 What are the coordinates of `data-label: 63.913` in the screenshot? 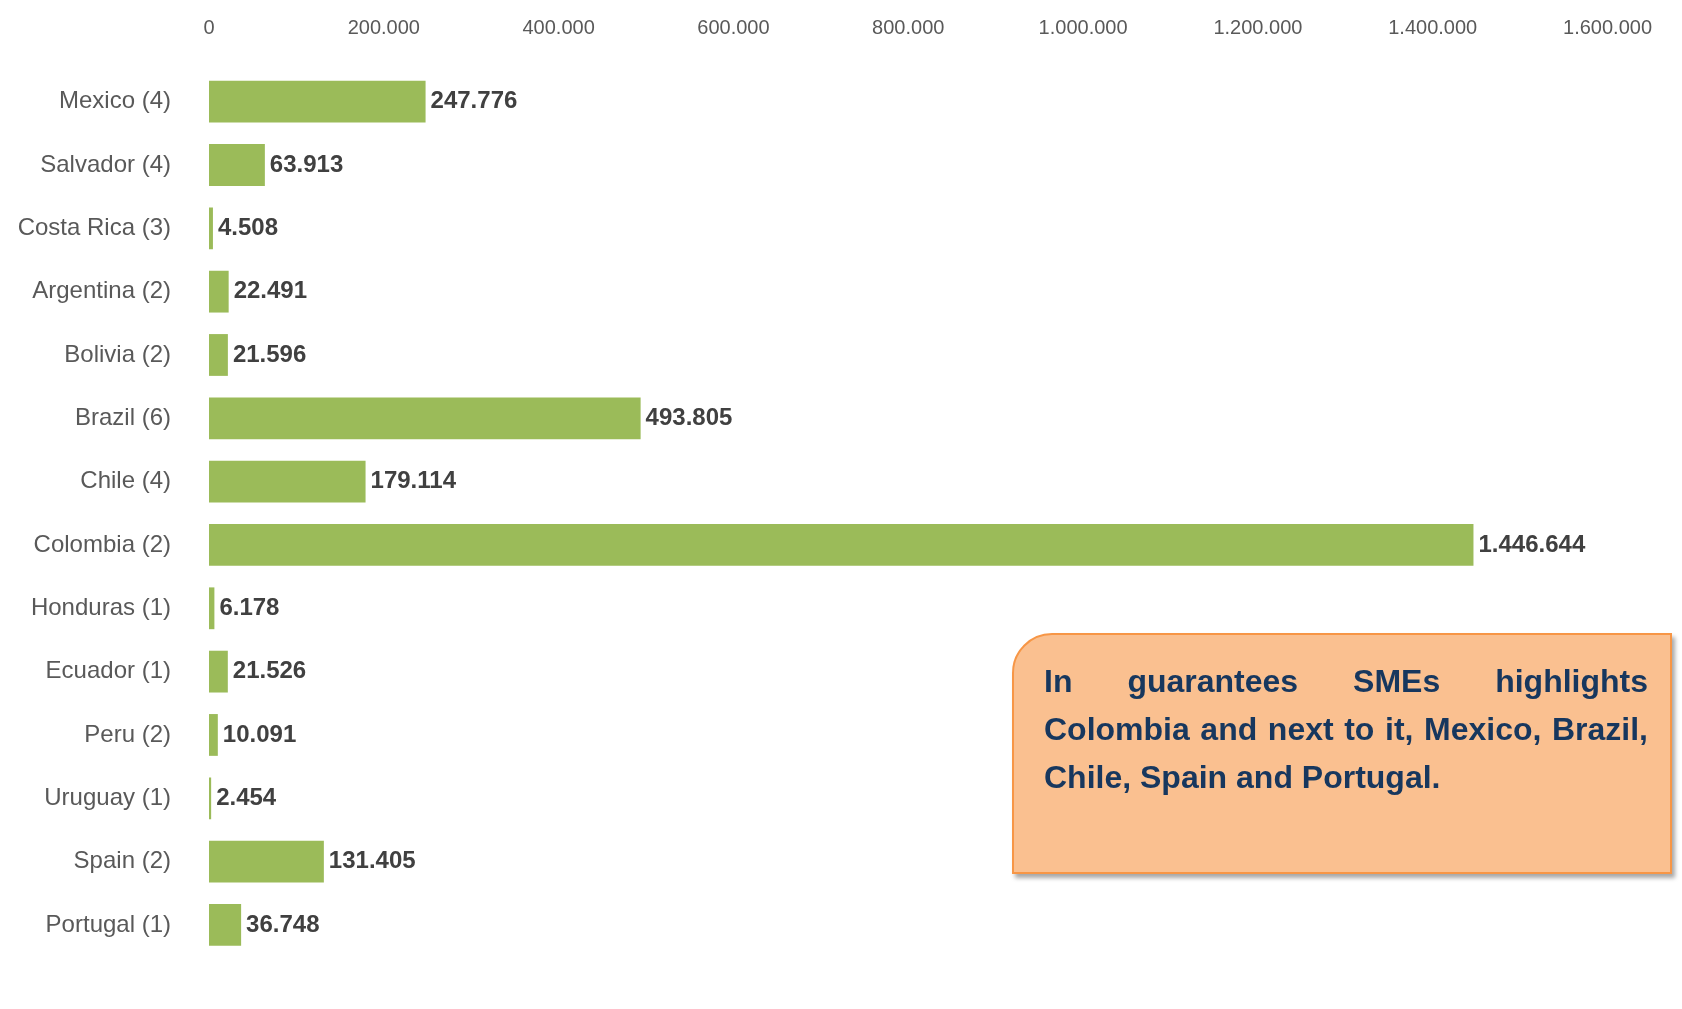 It's located at (306, 163).